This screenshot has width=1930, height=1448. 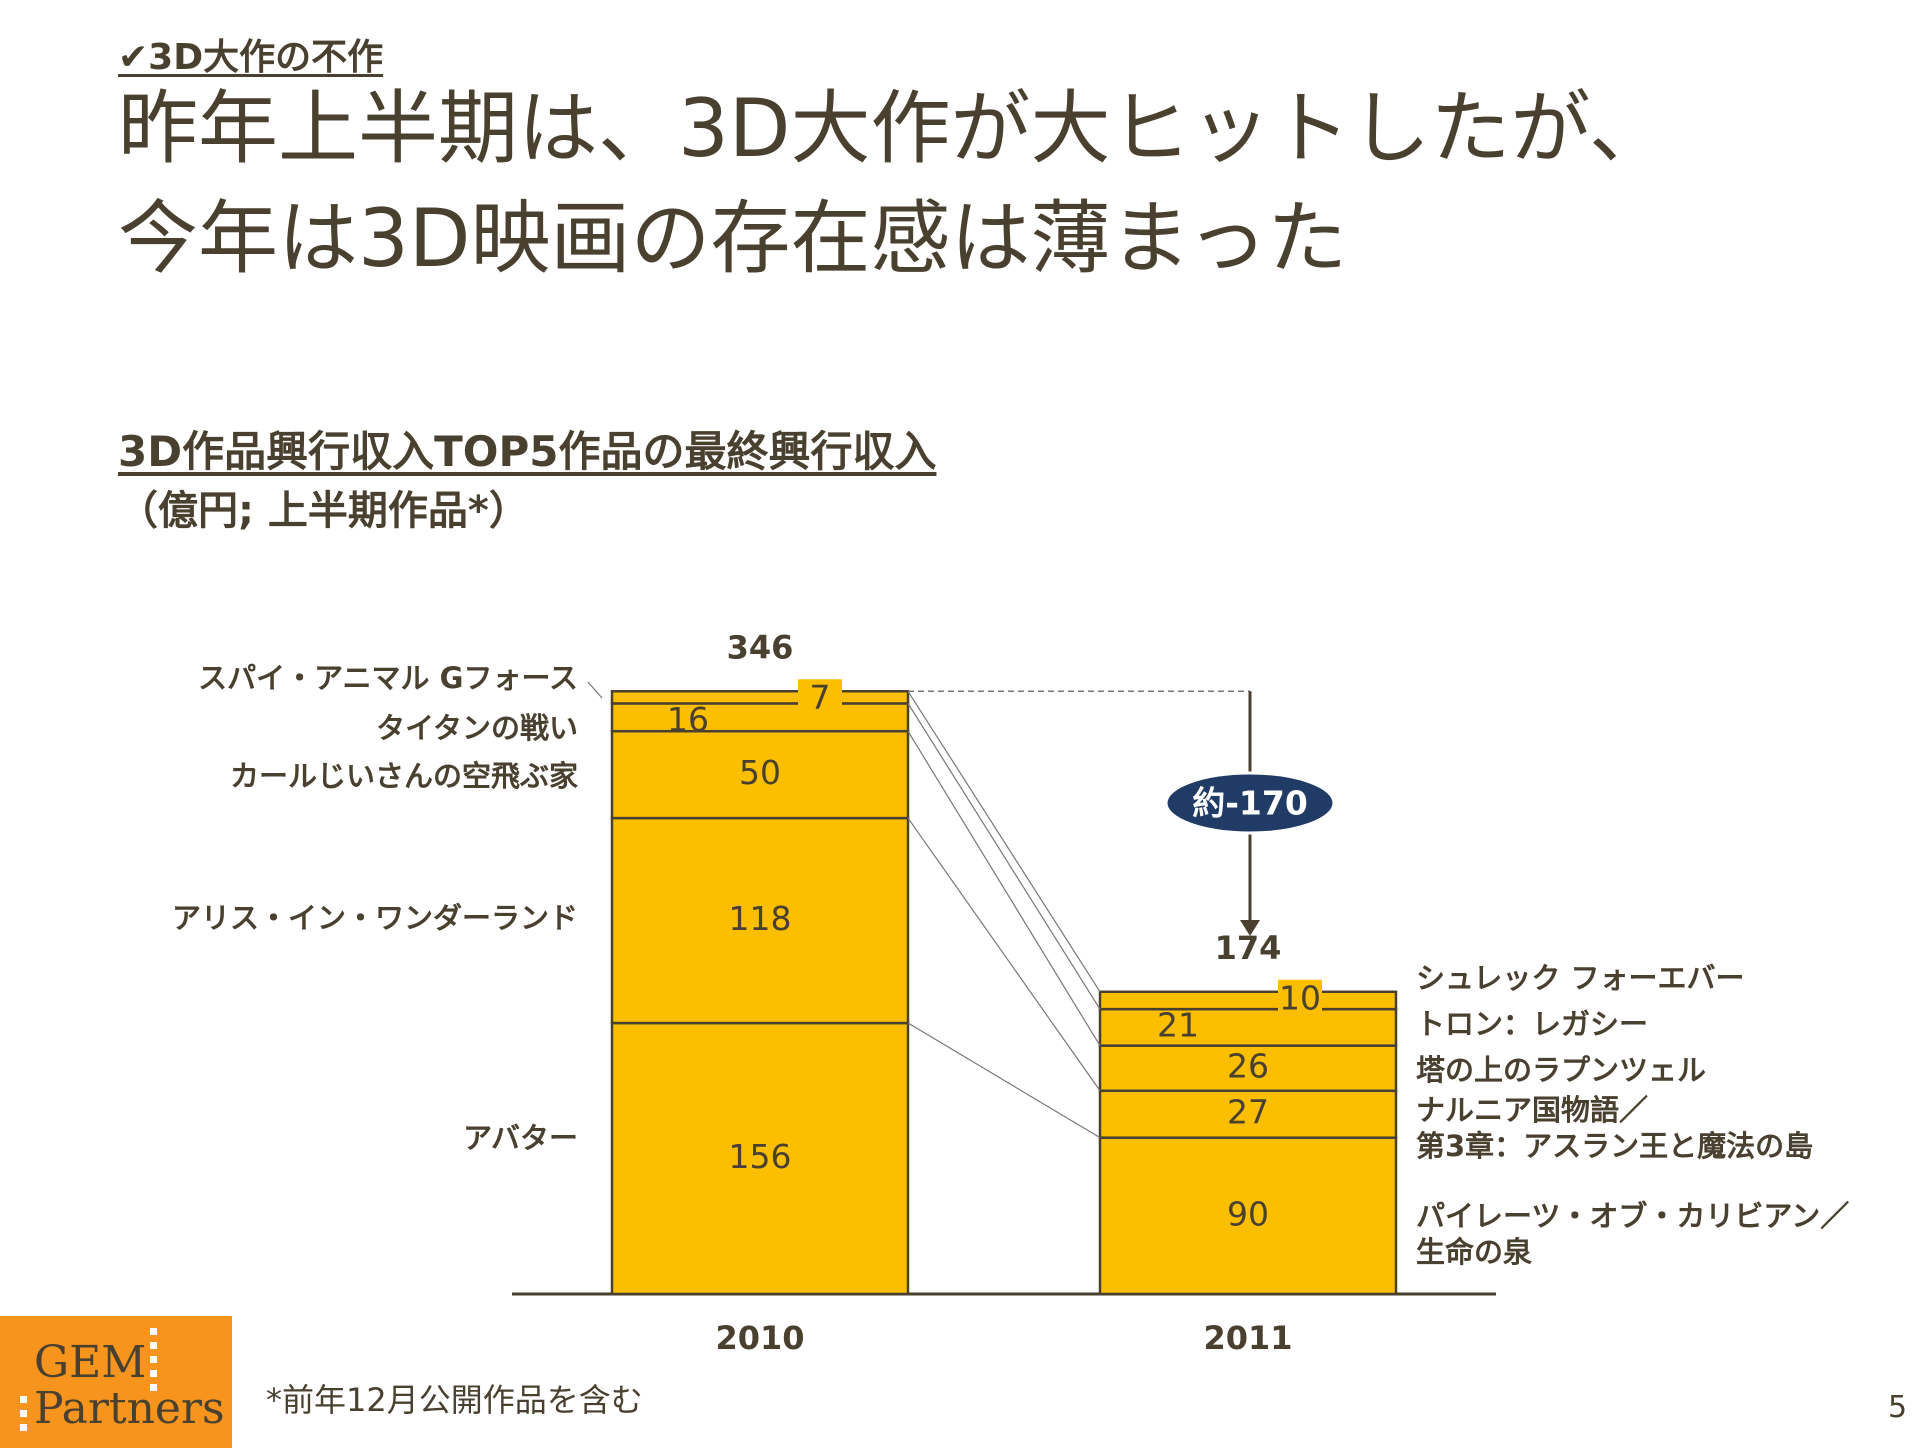 I want to click on segment-value-label: 10, so click(x=1300, y=997).